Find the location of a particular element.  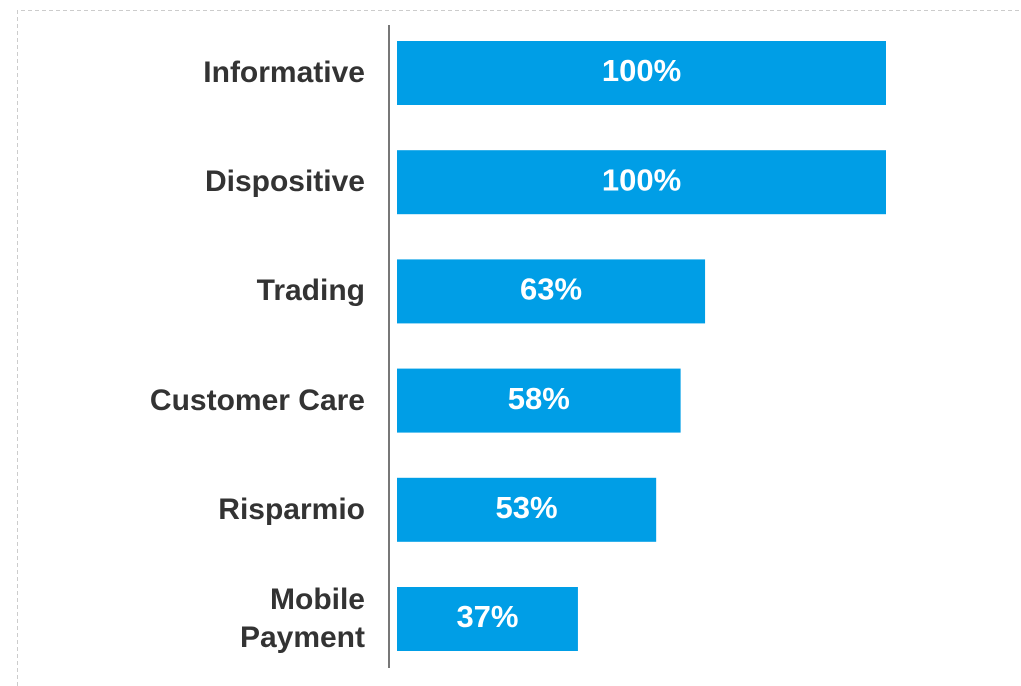

category-label: Dispositive is located at coordinates (284, 182).